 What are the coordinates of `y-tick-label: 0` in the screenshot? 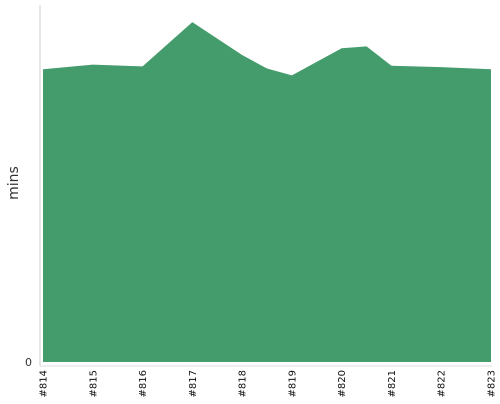 It's located at (28, 362).